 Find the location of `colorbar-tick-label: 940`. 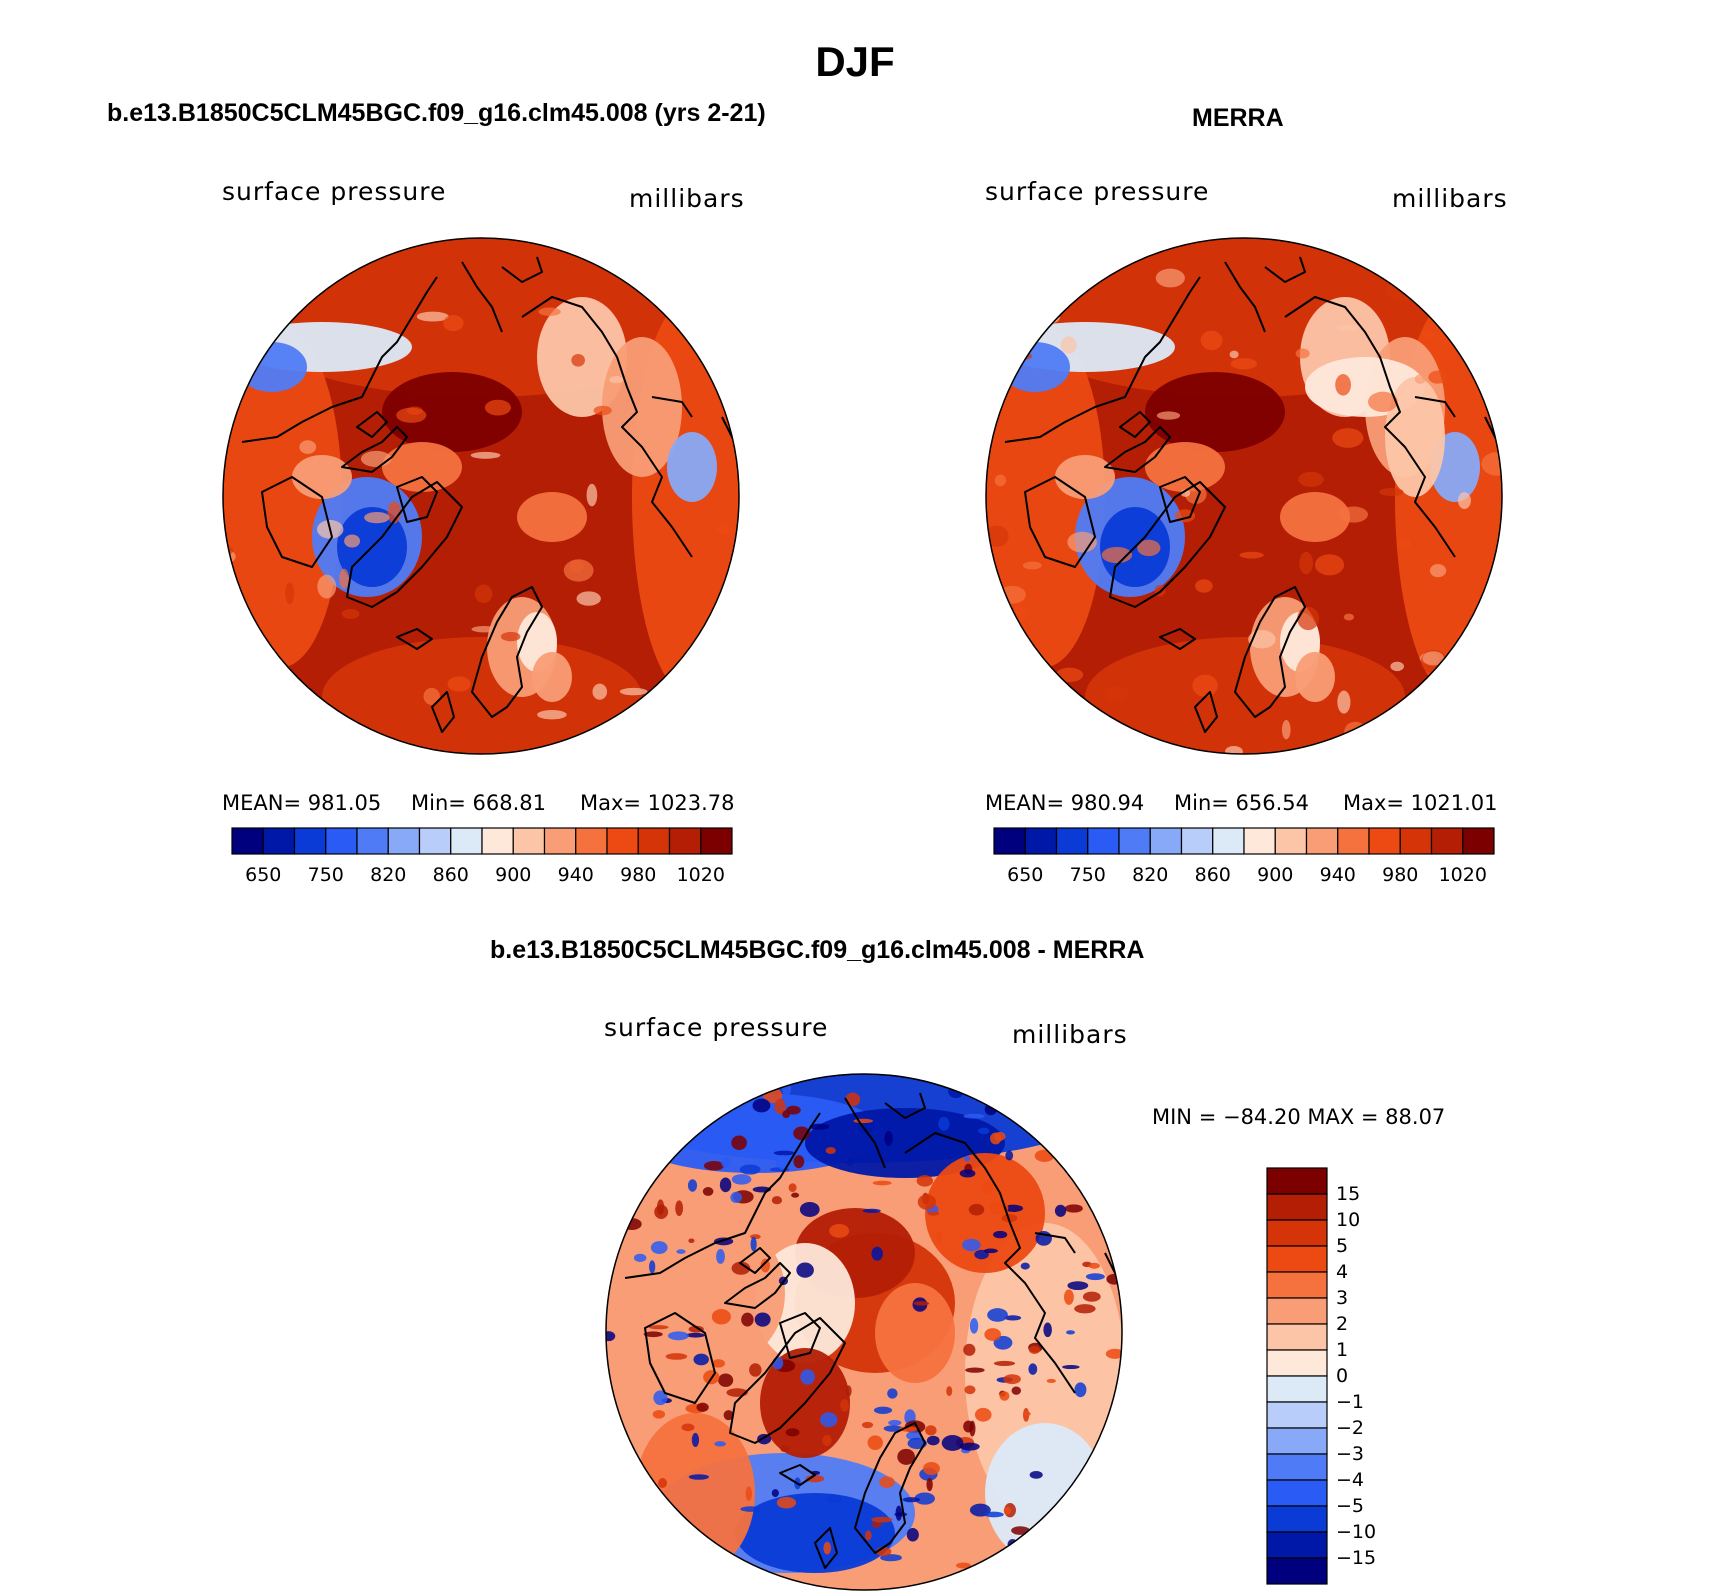

colorbar-tick-label: 940 is located at coordinates (575, 875).